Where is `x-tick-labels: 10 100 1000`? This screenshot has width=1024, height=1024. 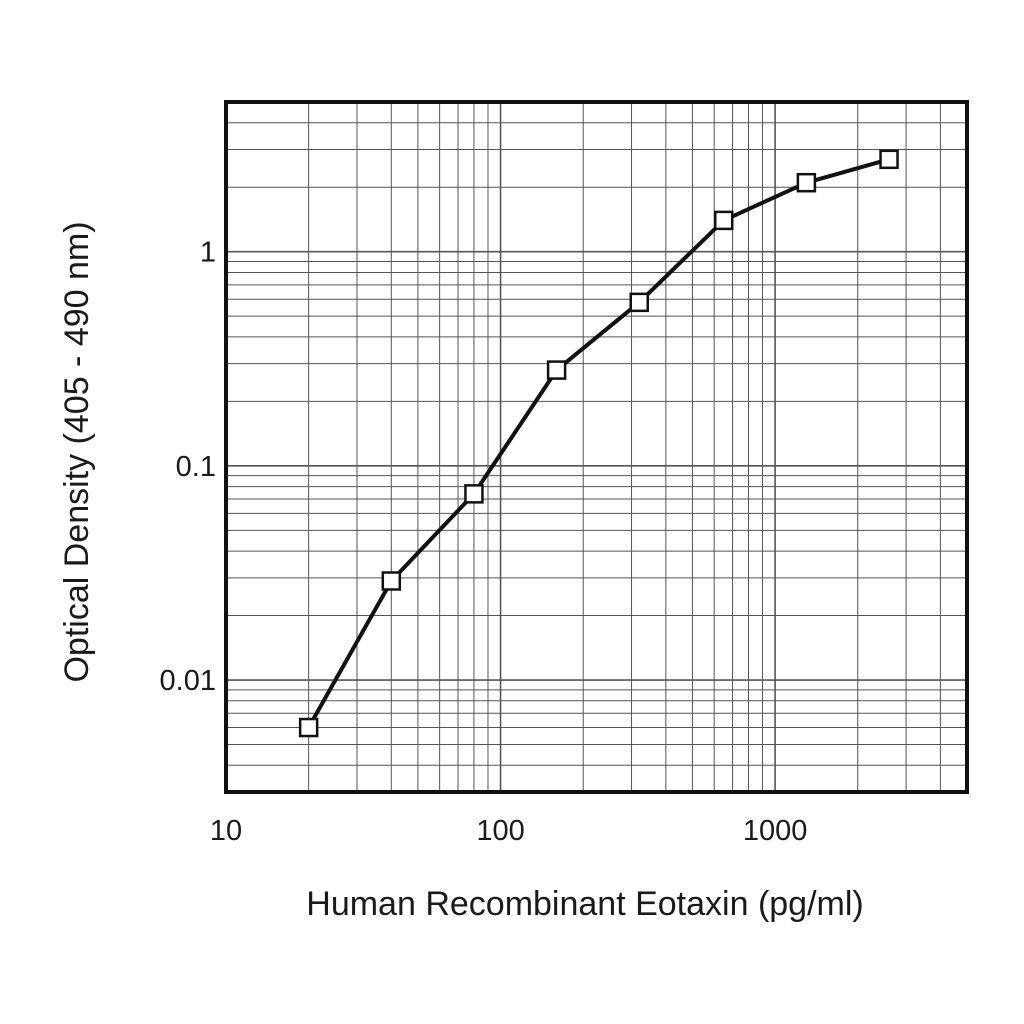 x-tick-labels: 10 100 1000 is located at coordinates (508, 831).